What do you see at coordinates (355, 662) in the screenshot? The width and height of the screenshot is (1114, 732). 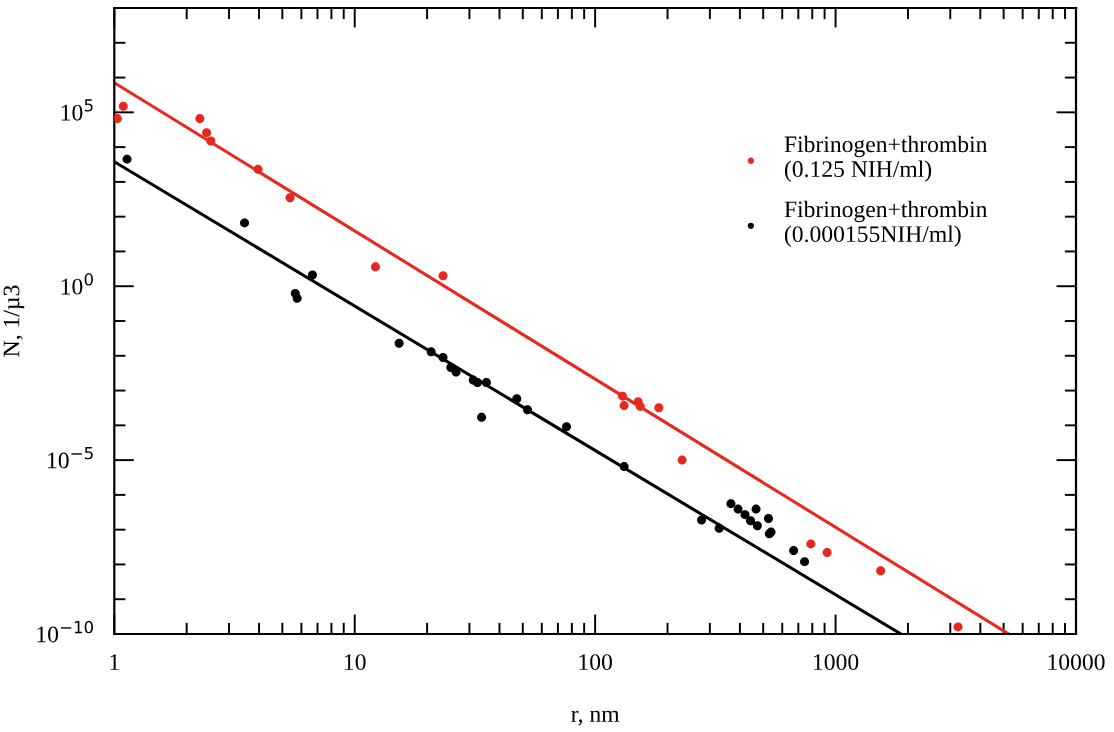 I see `x-tick-label: 10` at bounding box center [355, 662].